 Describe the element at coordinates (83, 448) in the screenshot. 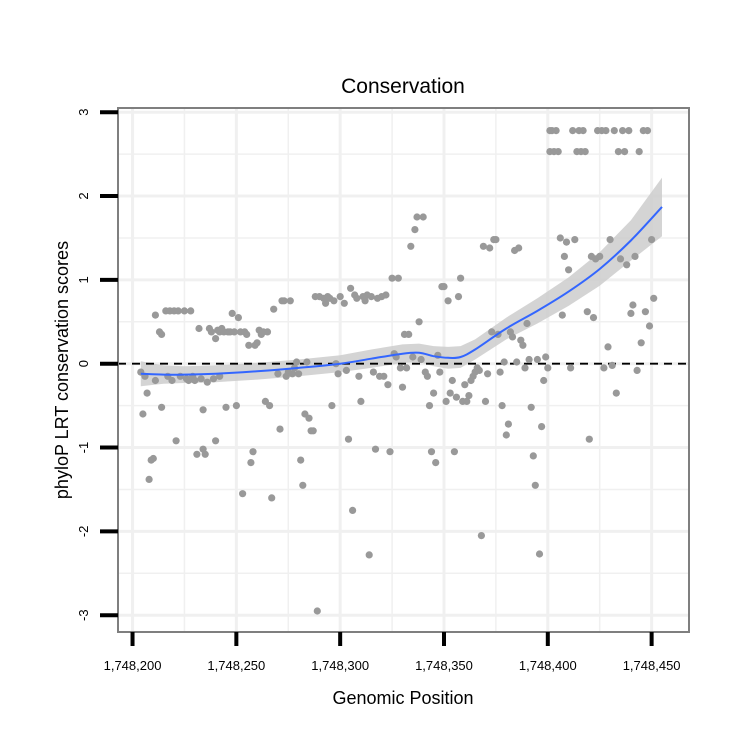

I see `y-tick-label: -1` at that location.